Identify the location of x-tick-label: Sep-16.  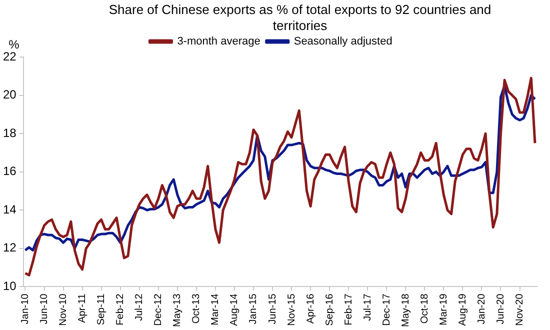
(330, 309).